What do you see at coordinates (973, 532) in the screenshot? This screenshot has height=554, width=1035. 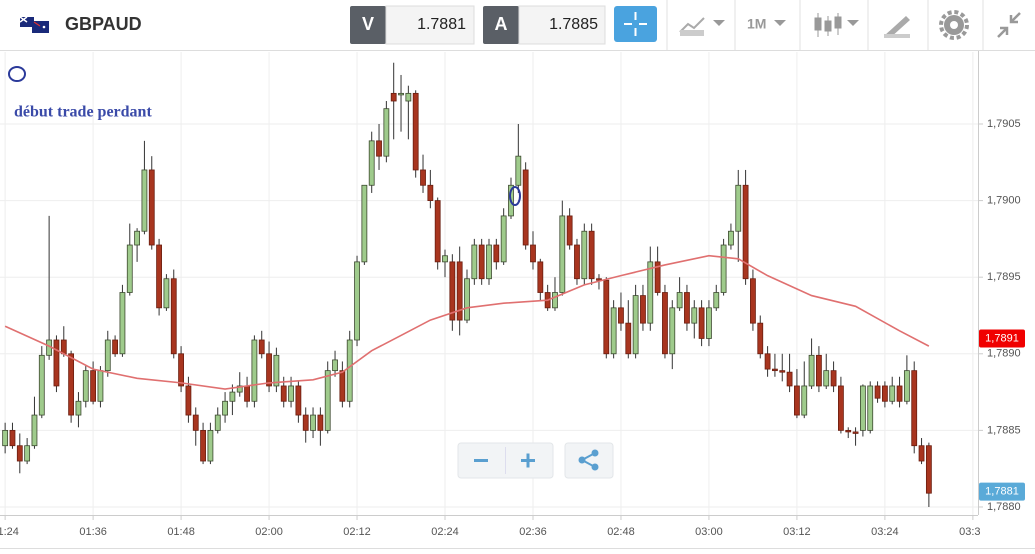 I see `x-tick-label: 03:36` at bounding box center [973, 532].